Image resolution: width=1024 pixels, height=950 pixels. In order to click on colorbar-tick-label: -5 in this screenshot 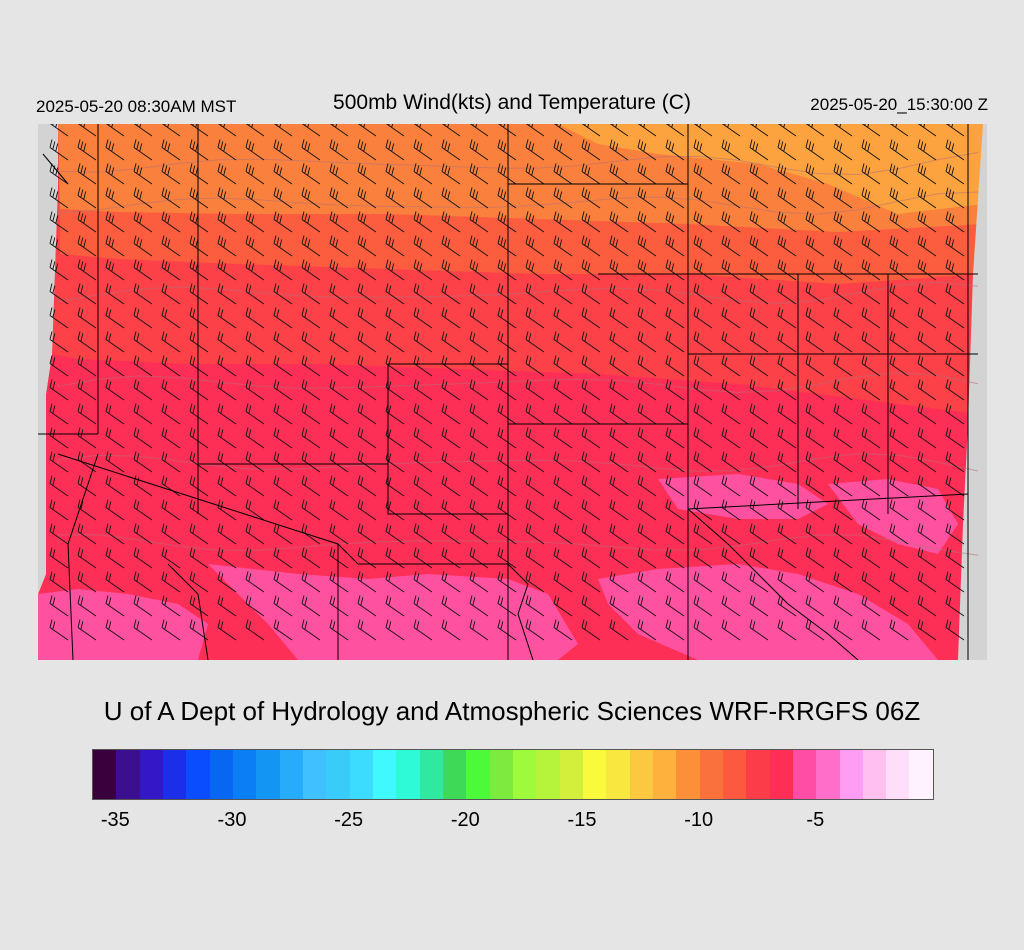, I will do `click(815, 820)`.